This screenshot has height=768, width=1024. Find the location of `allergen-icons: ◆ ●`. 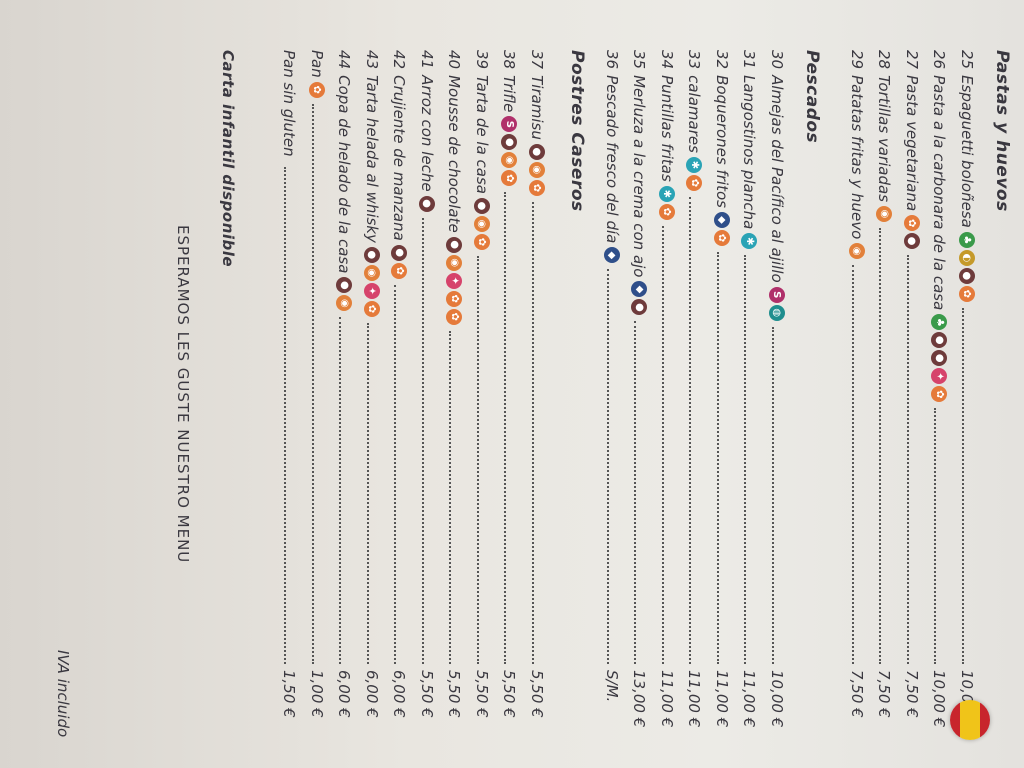

allergen-icons: ◆ ● is located at coordinates (639, 298).